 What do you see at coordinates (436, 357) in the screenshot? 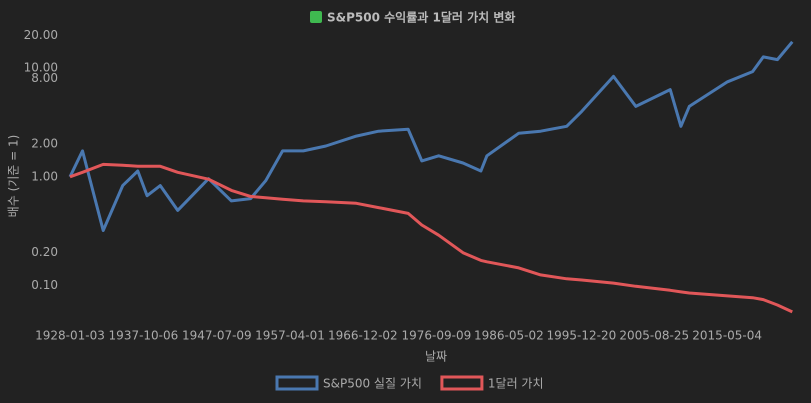
I see `x-axis-label: 날짜` at bounding box center [436, 357].